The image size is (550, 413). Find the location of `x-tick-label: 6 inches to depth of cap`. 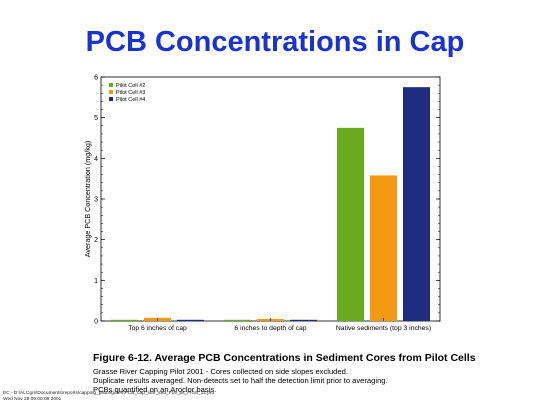

x-tick-label: 6 inches to depth of cap is located at coordinates (270, 328).